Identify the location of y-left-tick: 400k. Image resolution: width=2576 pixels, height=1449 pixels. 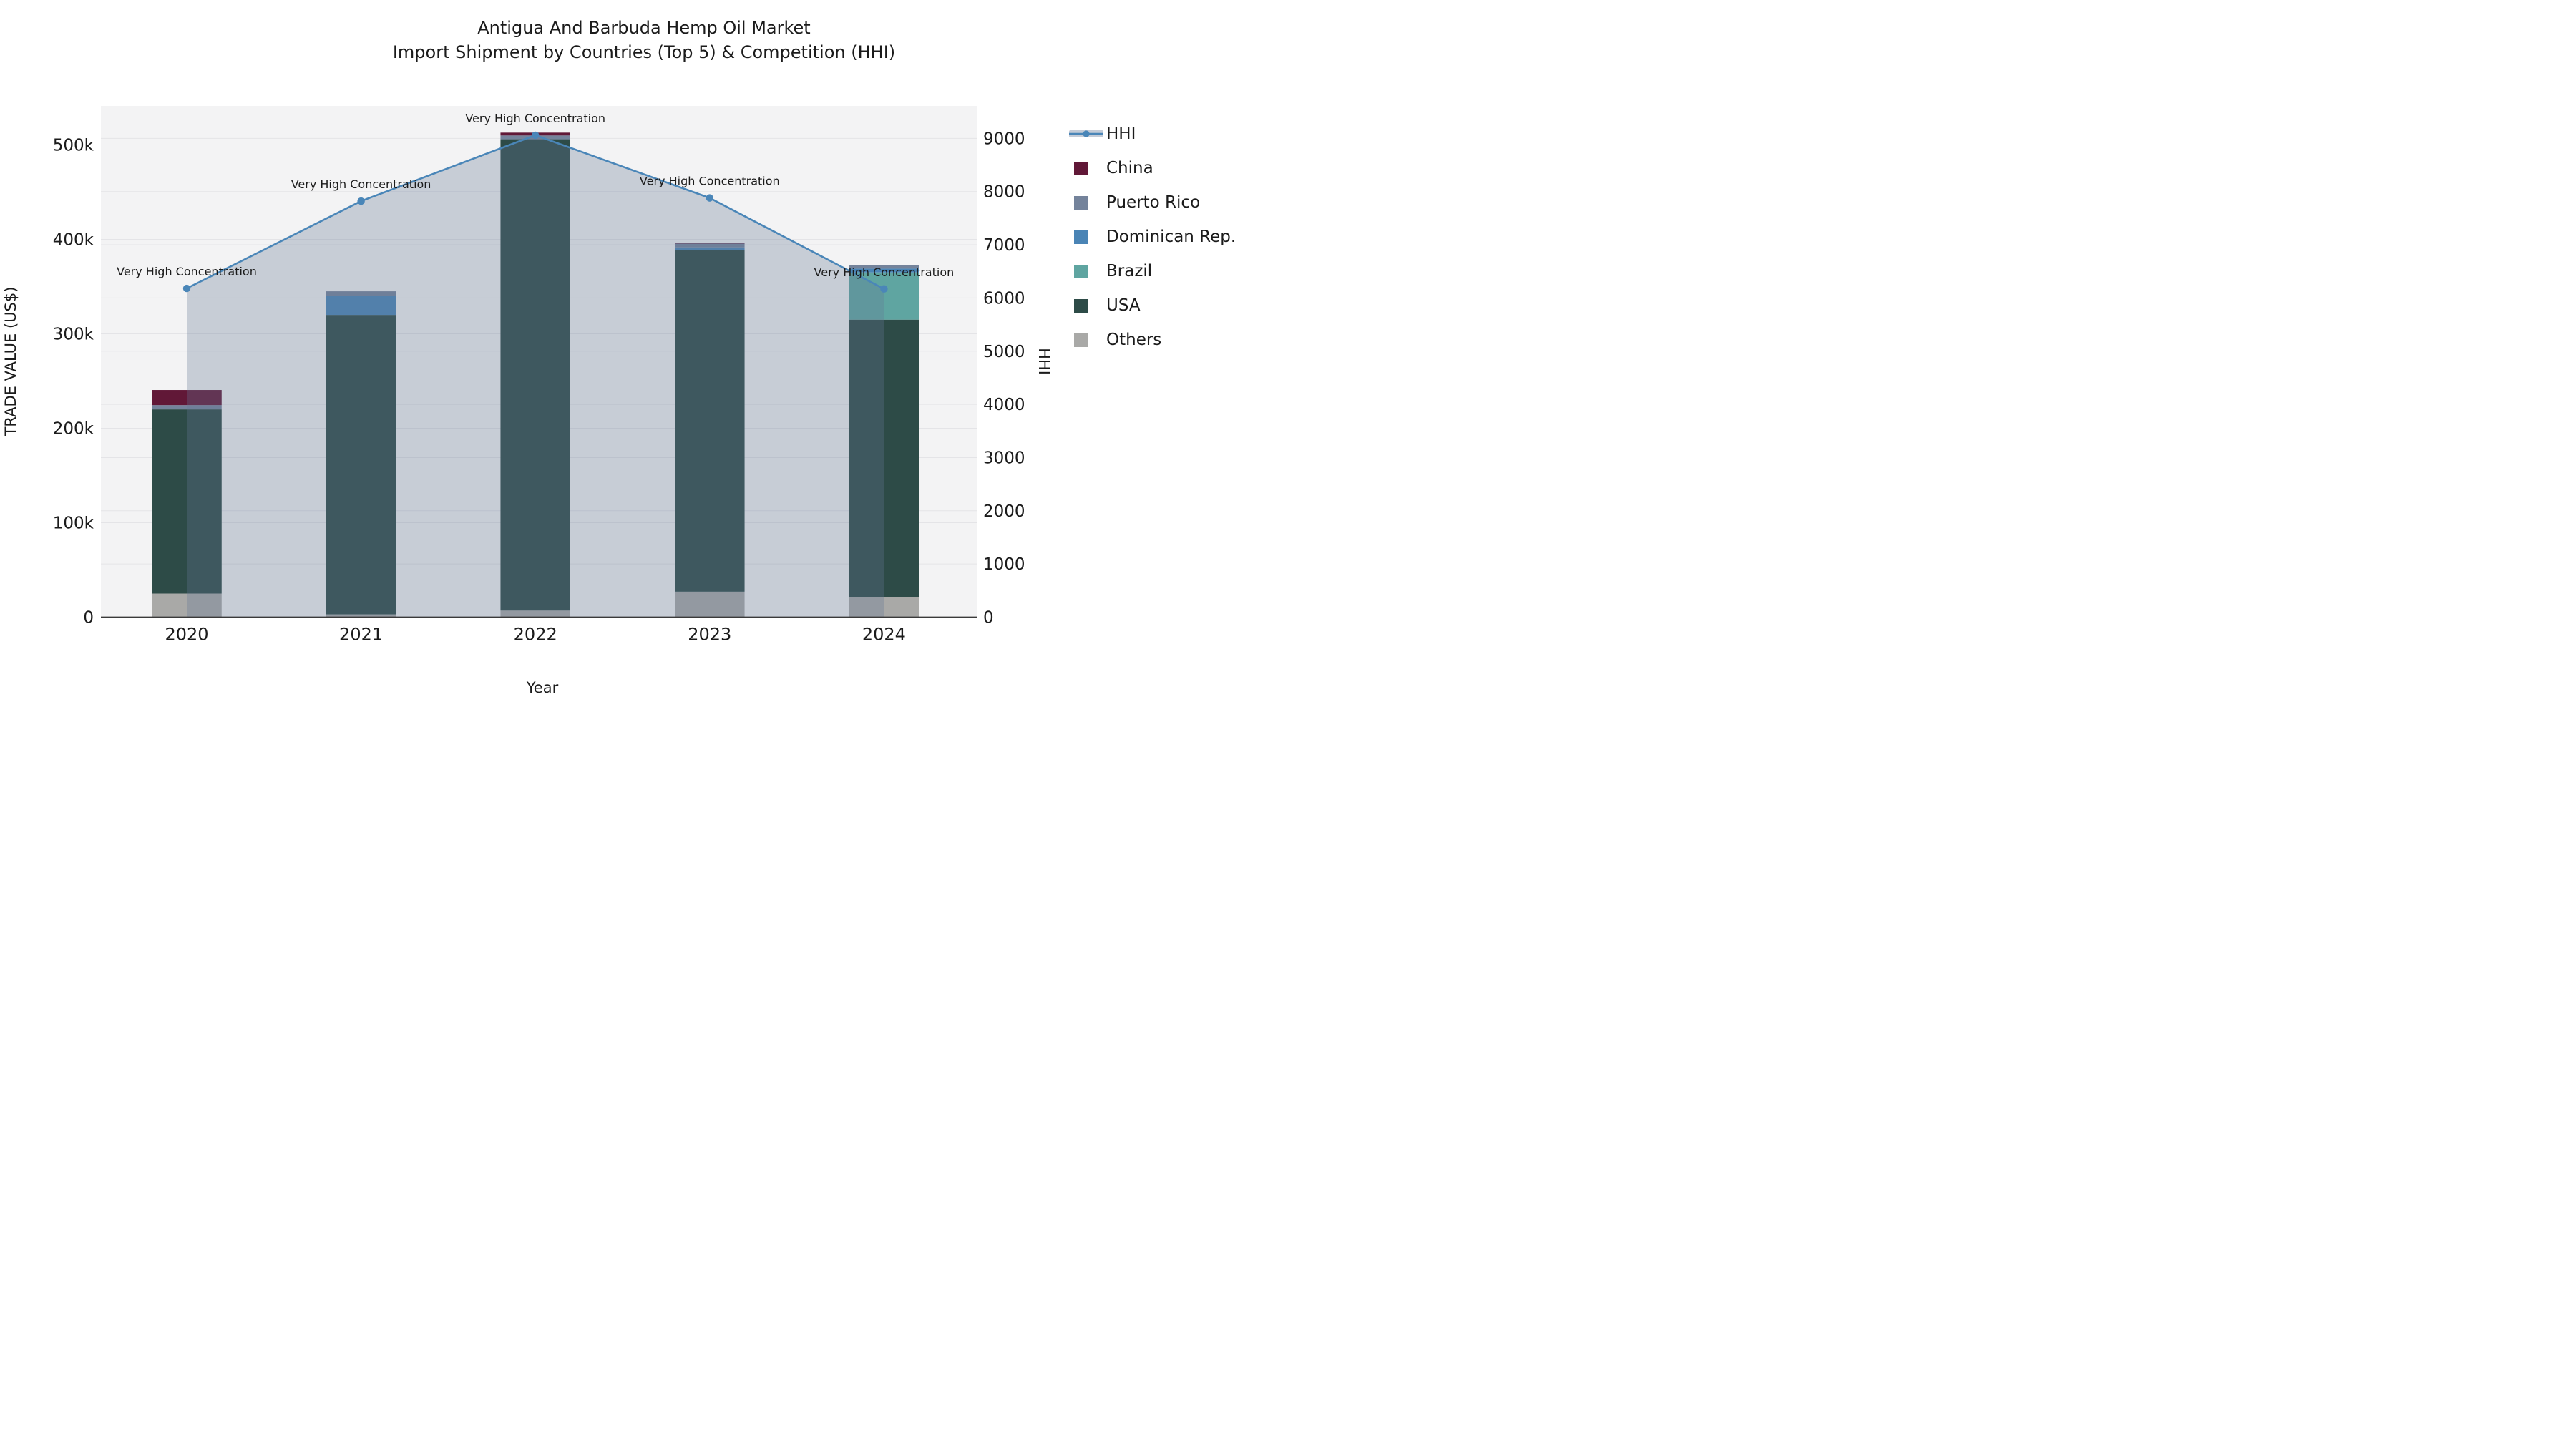
(73, 240).